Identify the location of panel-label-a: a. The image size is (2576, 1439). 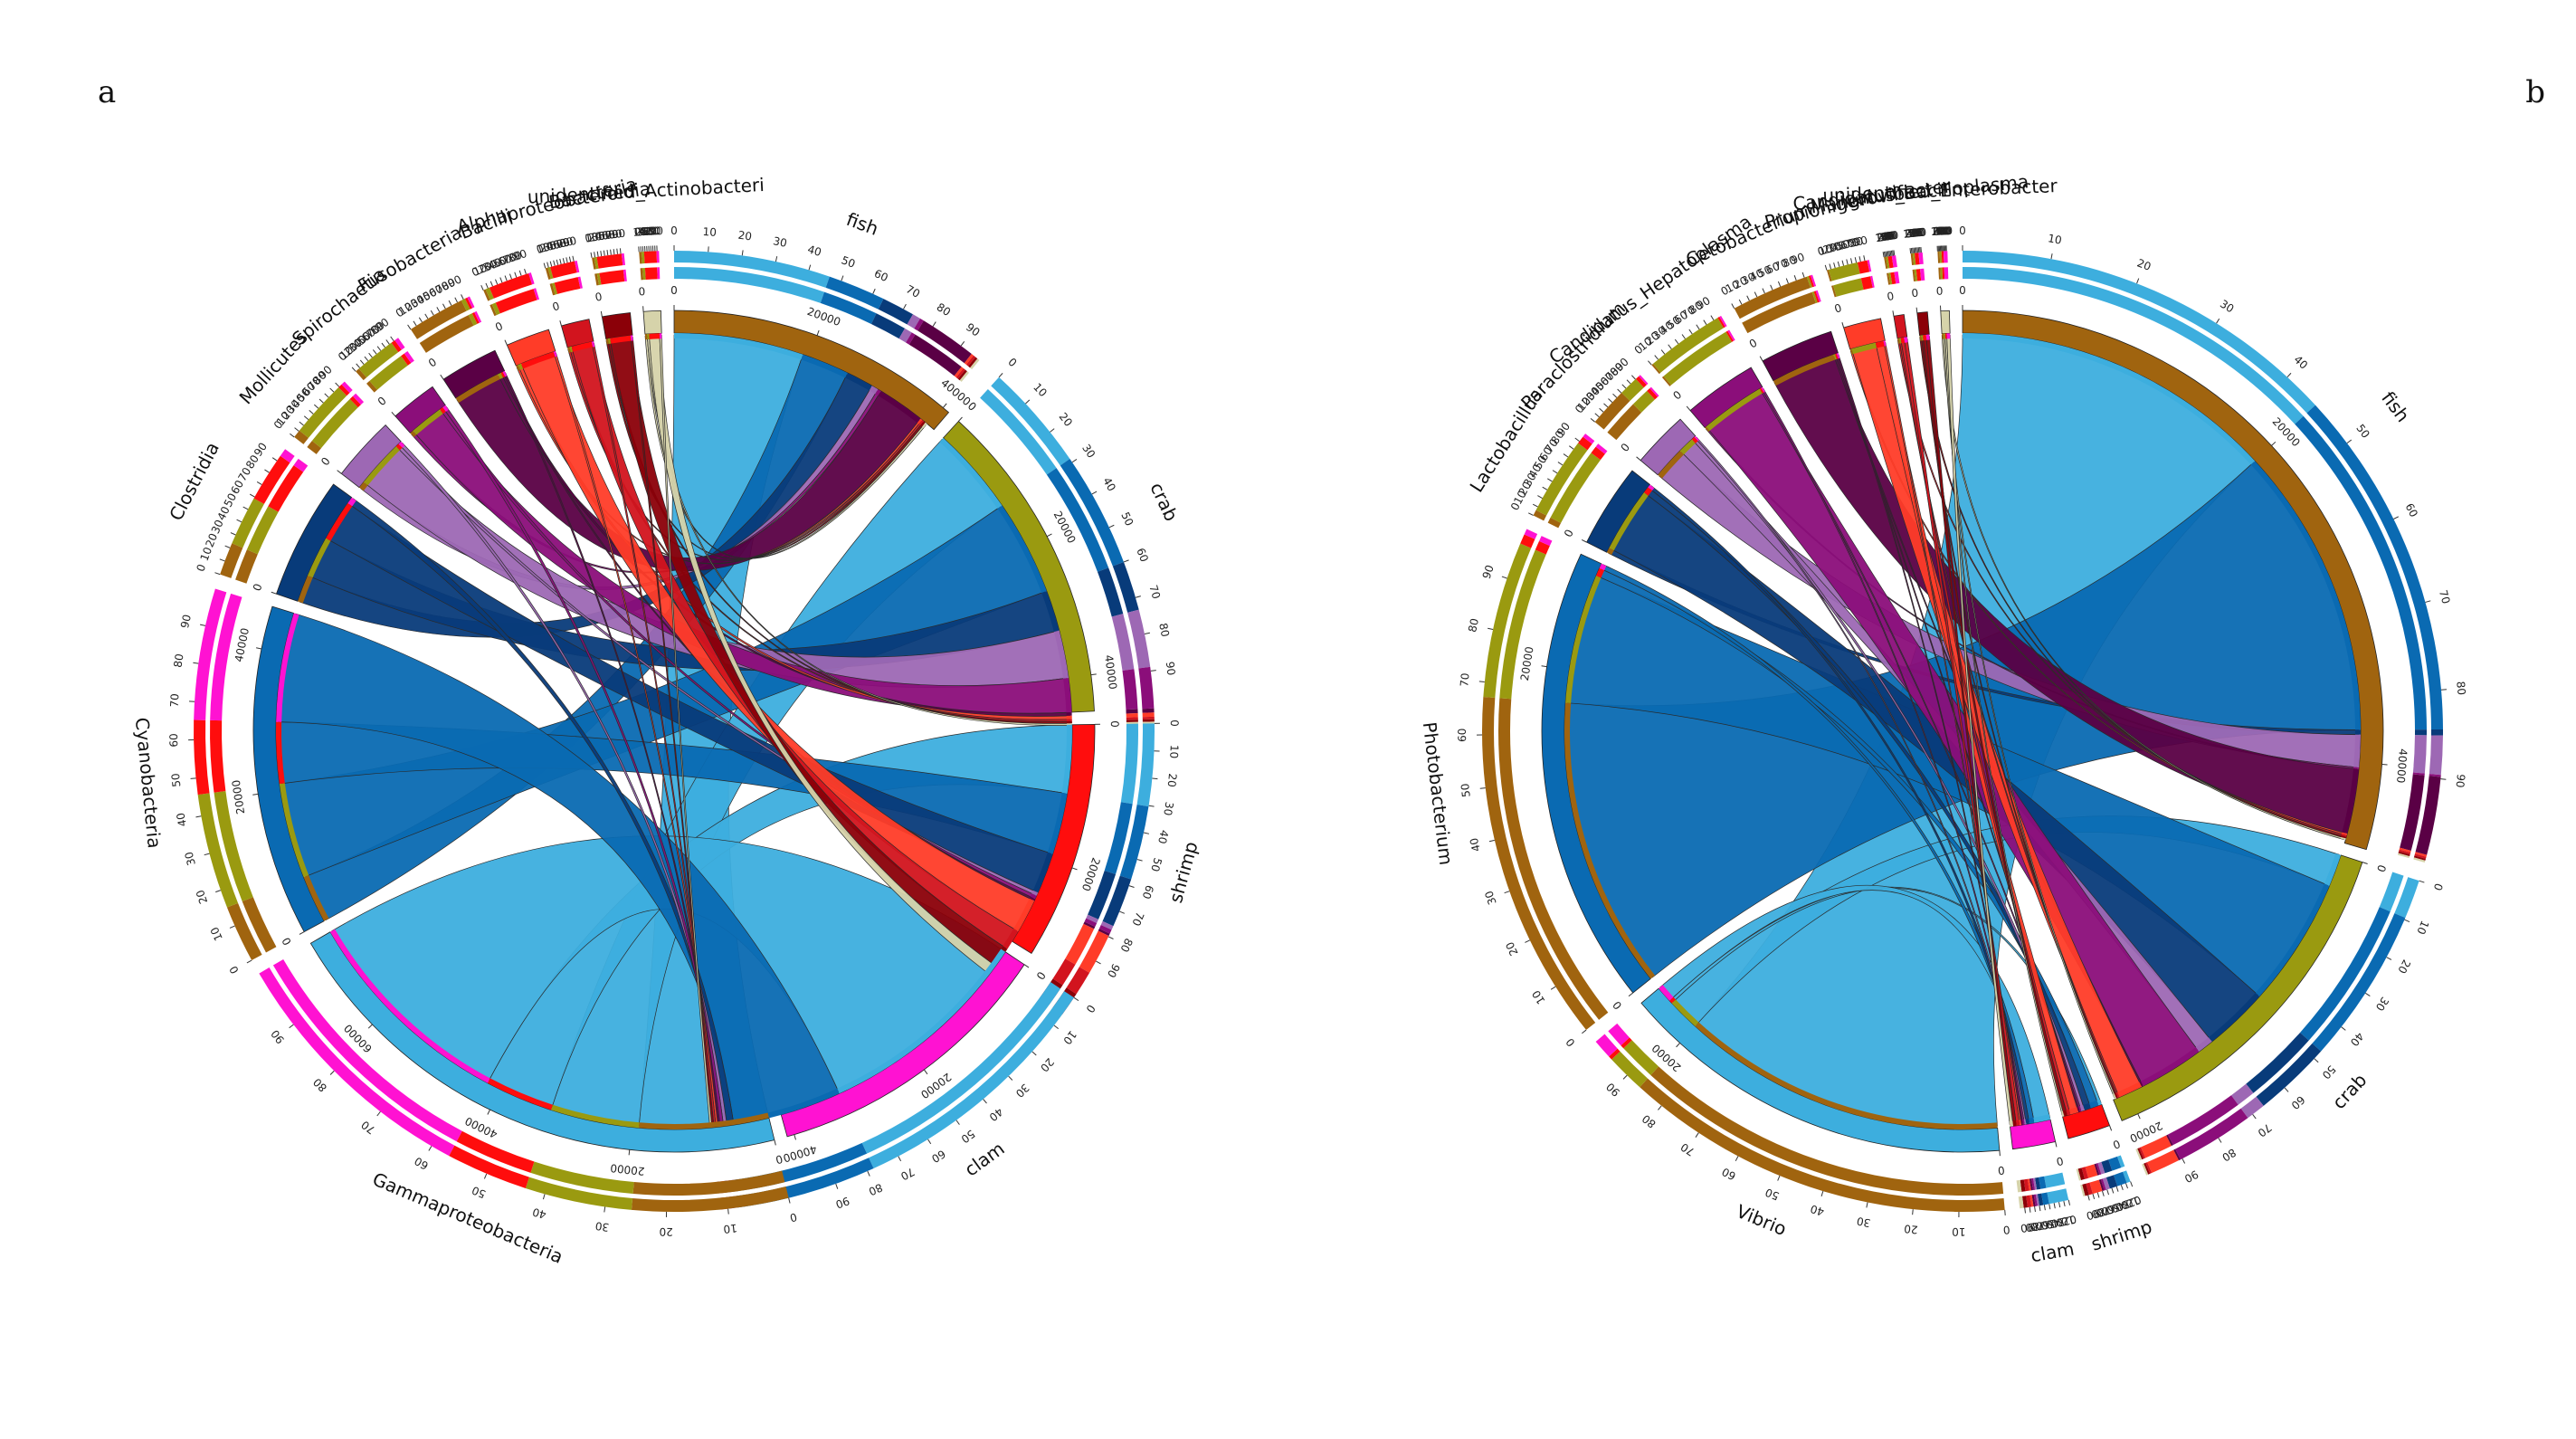
(107, 92).